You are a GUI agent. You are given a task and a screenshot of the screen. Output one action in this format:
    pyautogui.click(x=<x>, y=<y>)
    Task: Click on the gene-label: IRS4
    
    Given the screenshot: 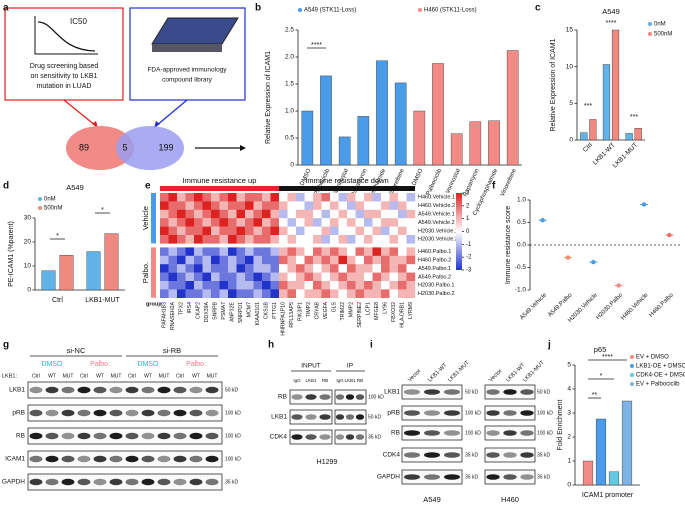 What is the action you would take?
    pyautogui.click(x=190, y=308)
    